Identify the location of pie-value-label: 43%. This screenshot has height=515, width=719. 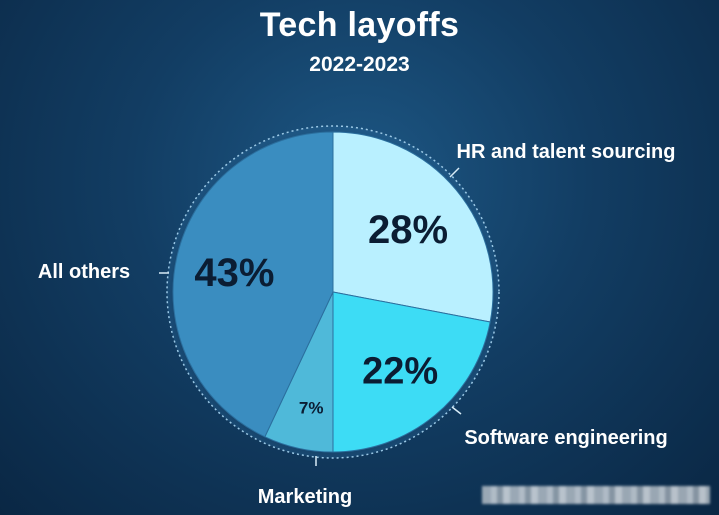
(234, 273).